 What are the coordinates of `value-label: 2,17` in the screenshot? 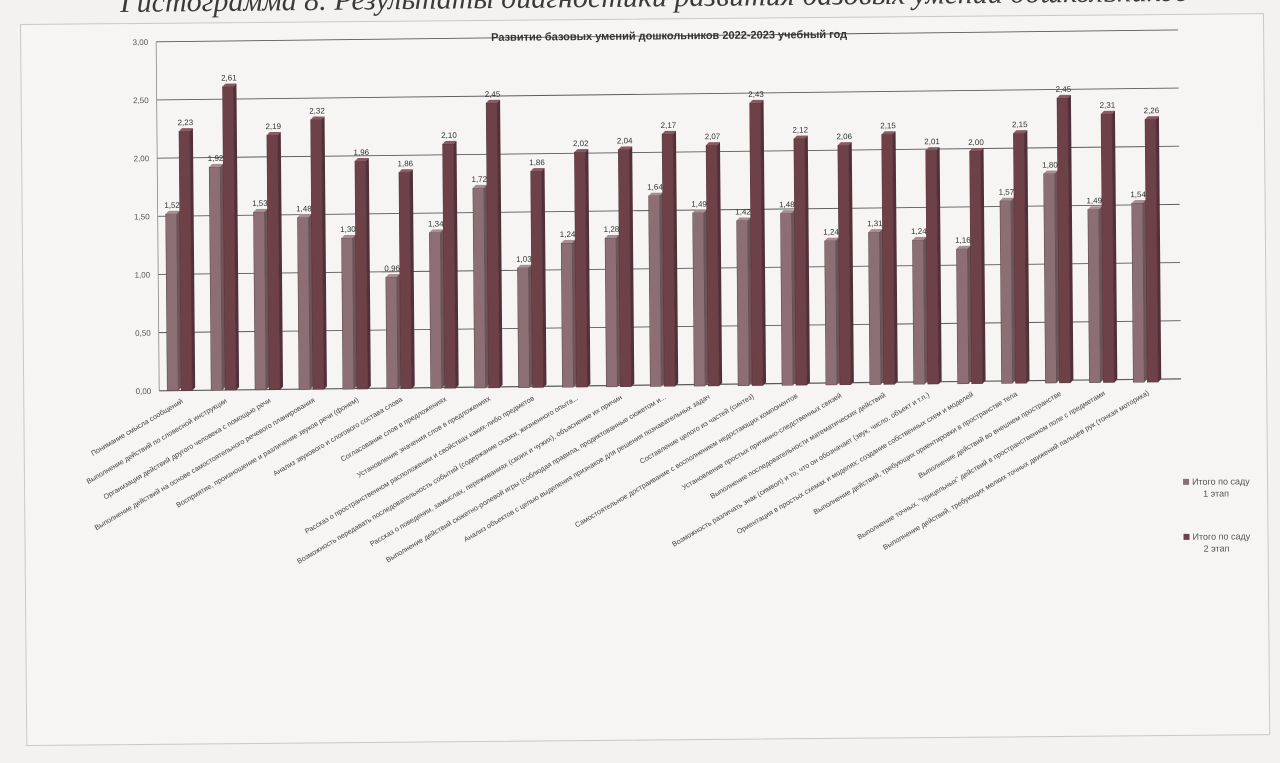 It's located at (669, 125).